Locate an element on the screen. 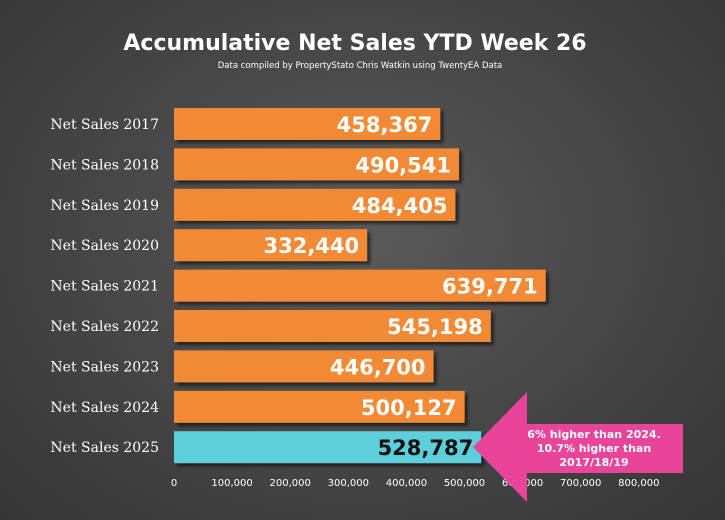 Image resolution: width=725 pixels, height=520 pixels. category-label: Net Sales 2020 is located at coordinates (104, 246).